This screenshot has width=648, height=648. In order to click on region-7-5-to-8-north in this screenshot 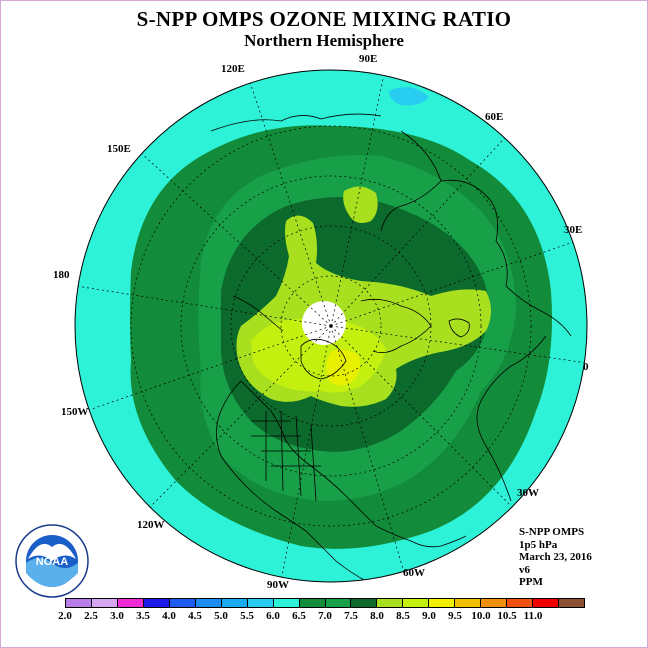, I will do `click(360, 204)`.